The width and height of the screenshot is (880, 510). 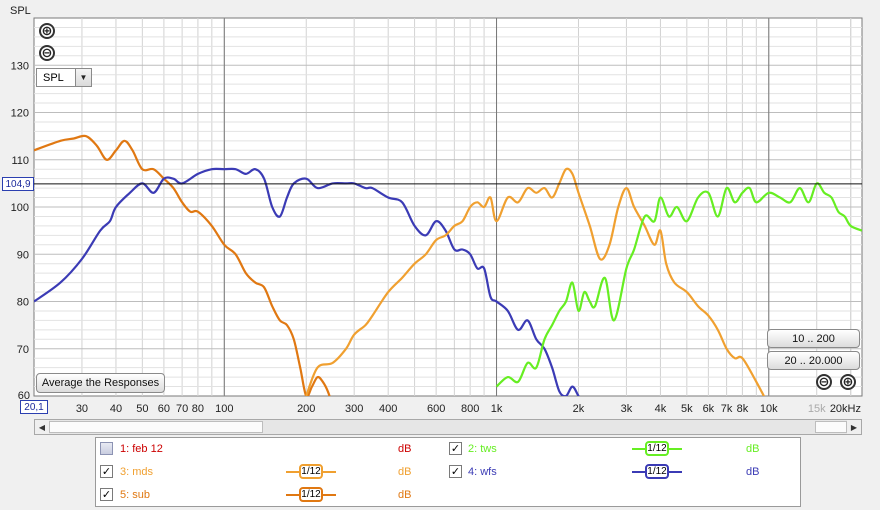 I want to click on legend-smoothing-wfs: 1/12, so click(x=657, y=472).